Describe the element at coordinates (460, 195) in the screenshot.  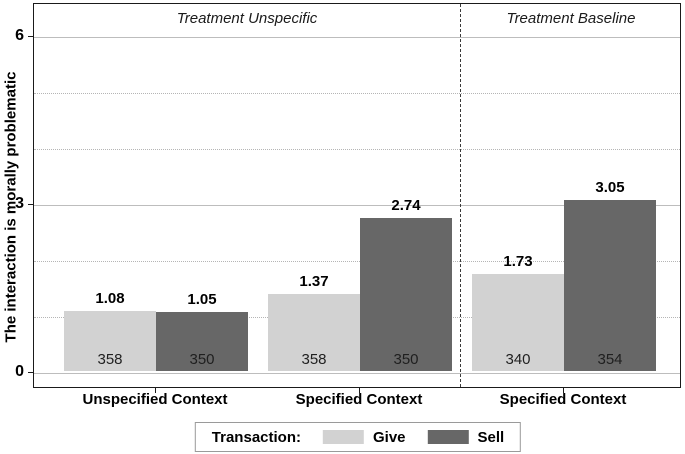
I see `panel-divider` at that location.